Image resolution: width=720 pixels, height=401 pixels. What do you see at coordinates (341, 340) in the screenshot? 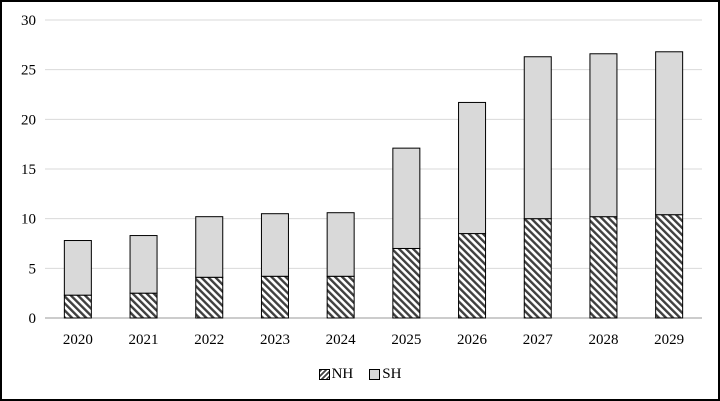
I see `x-tick-label: 2024` at bounding box center [341, 340].